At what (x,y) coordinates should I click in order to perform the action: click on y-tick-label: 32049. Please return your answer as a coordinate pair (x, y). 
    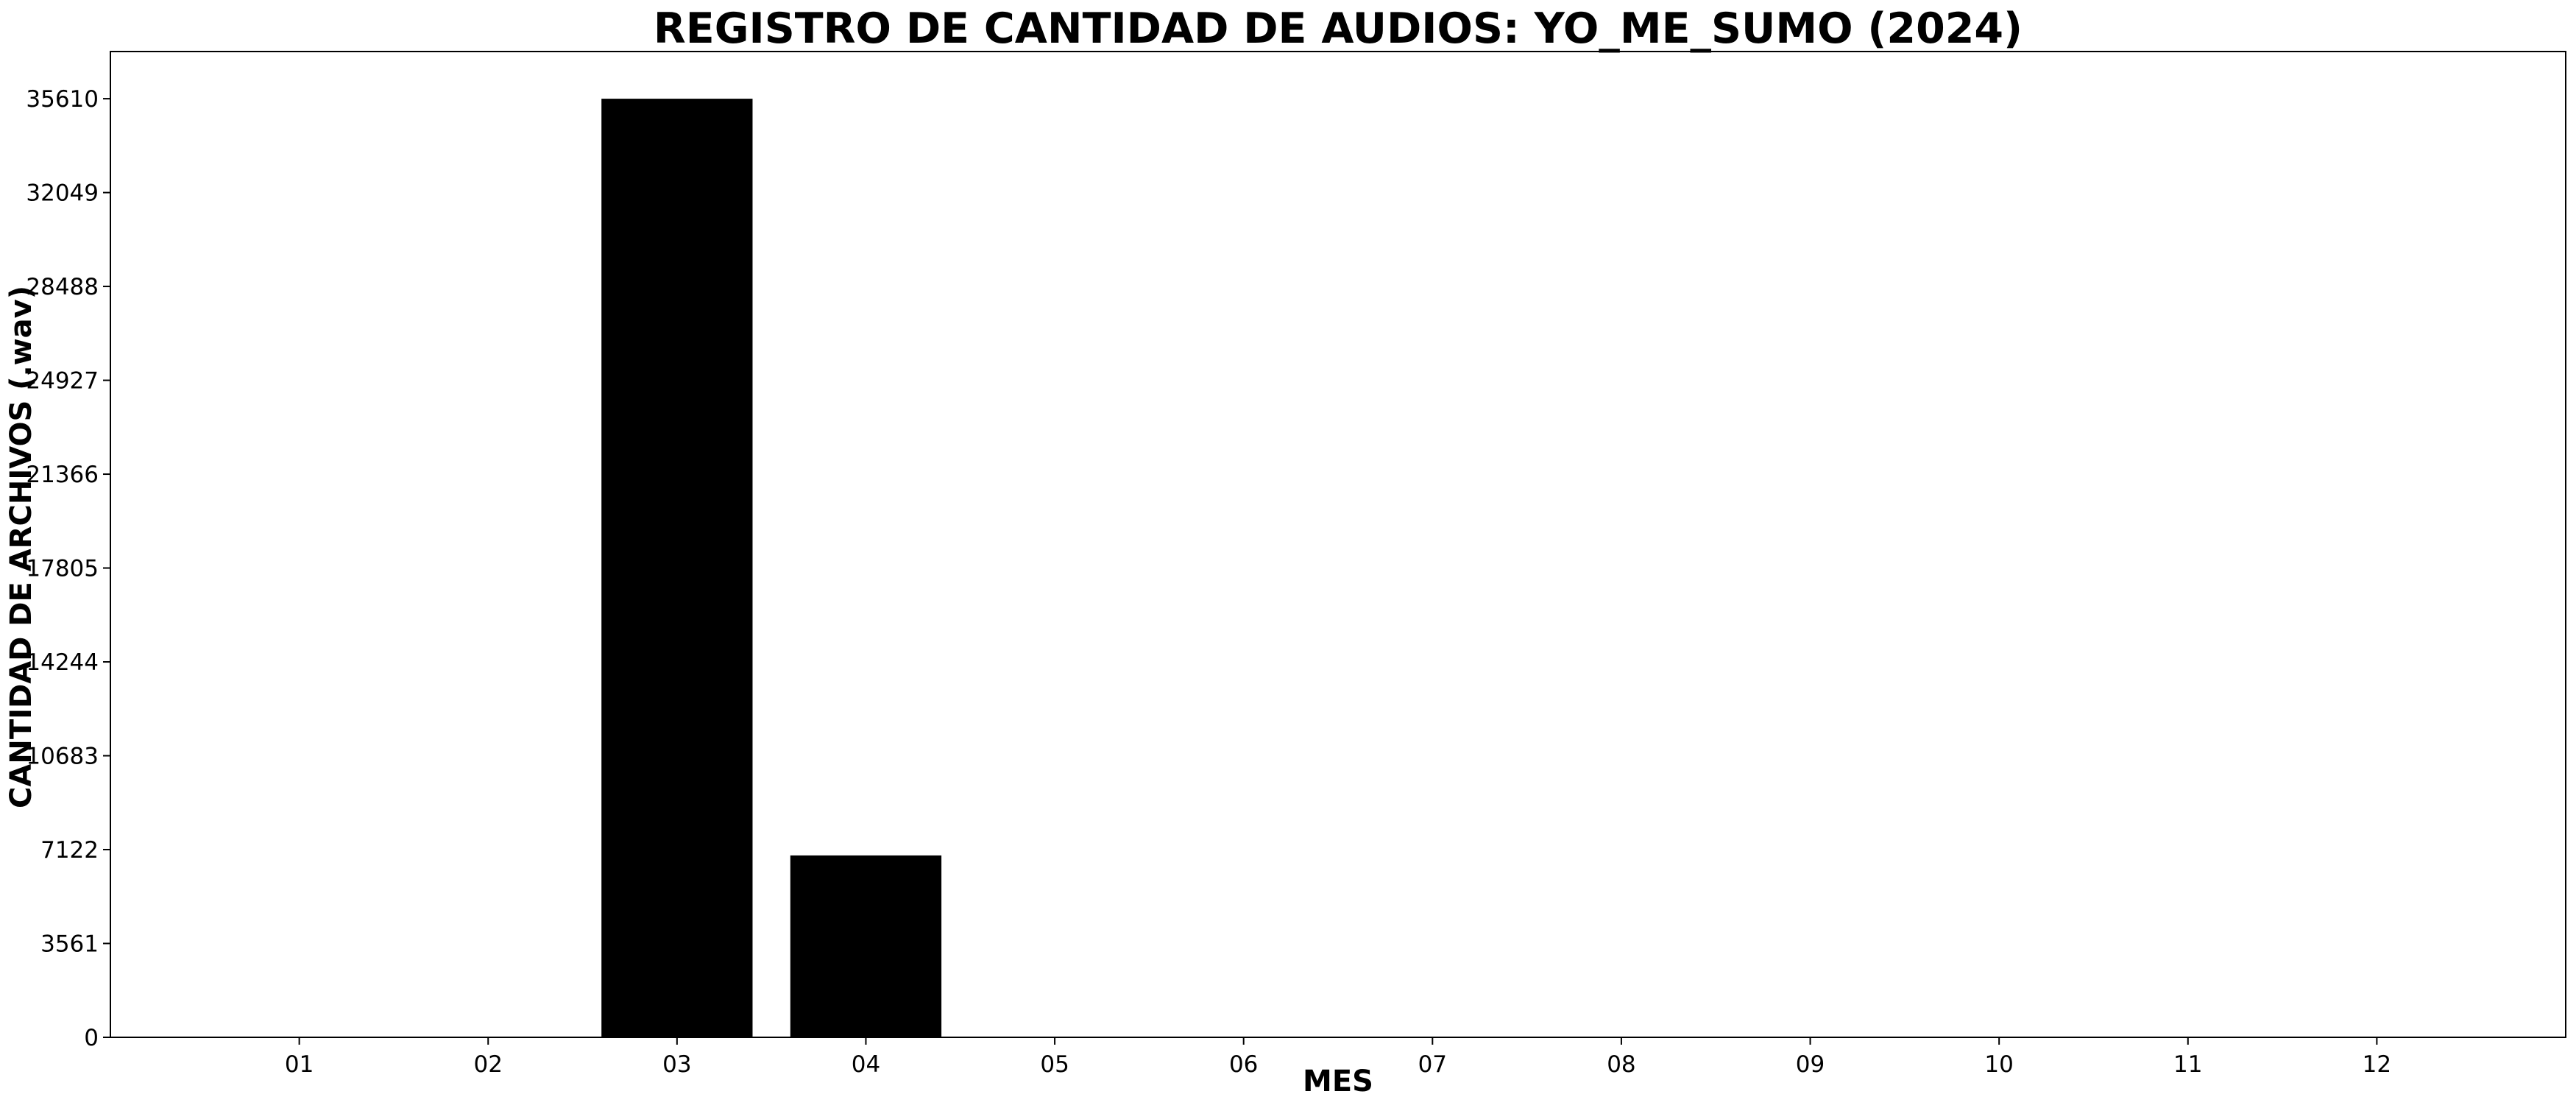
    Looking at the image, I should click on (62, 193).